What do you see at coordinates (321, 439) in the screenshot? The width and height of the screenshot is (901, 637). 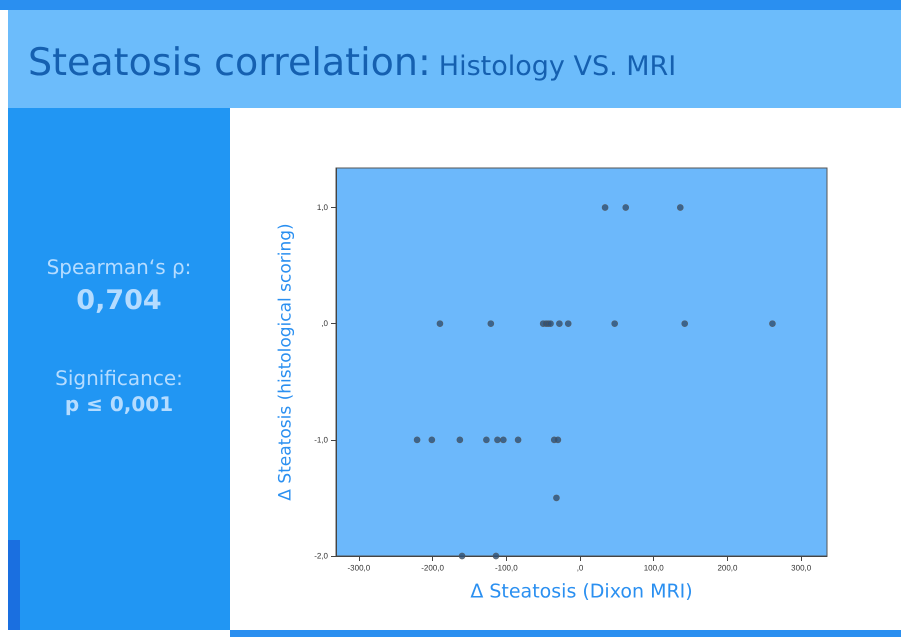 I see `y-tick-label: -1,0` at bounding box center [321, 439].